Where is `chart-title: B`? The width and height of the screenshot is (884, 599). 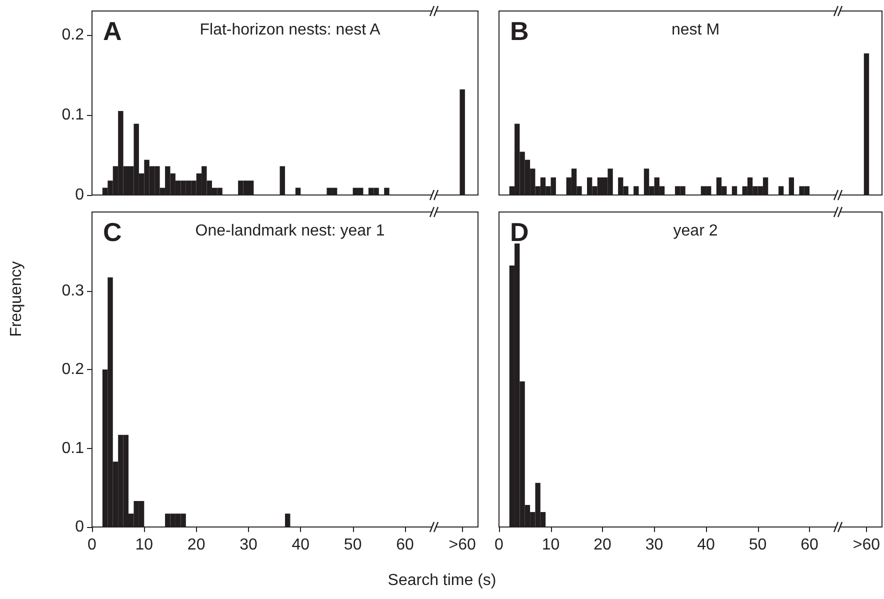 chart-title: B is located at coordinates (519, 31).